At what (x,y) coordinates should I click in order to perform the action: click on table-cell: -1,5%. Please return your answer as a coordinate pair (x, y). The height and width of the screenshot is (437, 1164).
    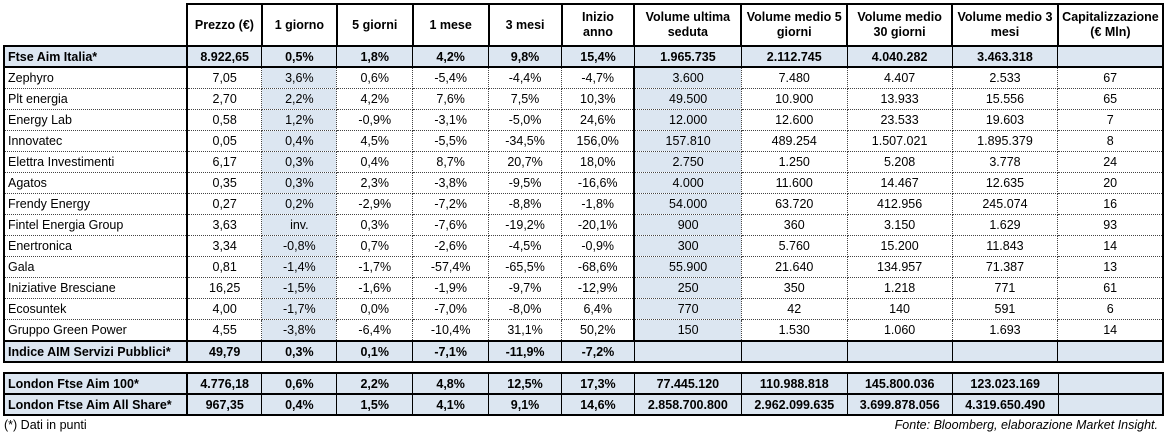
    Looking at the image, I should click on (299, 288).